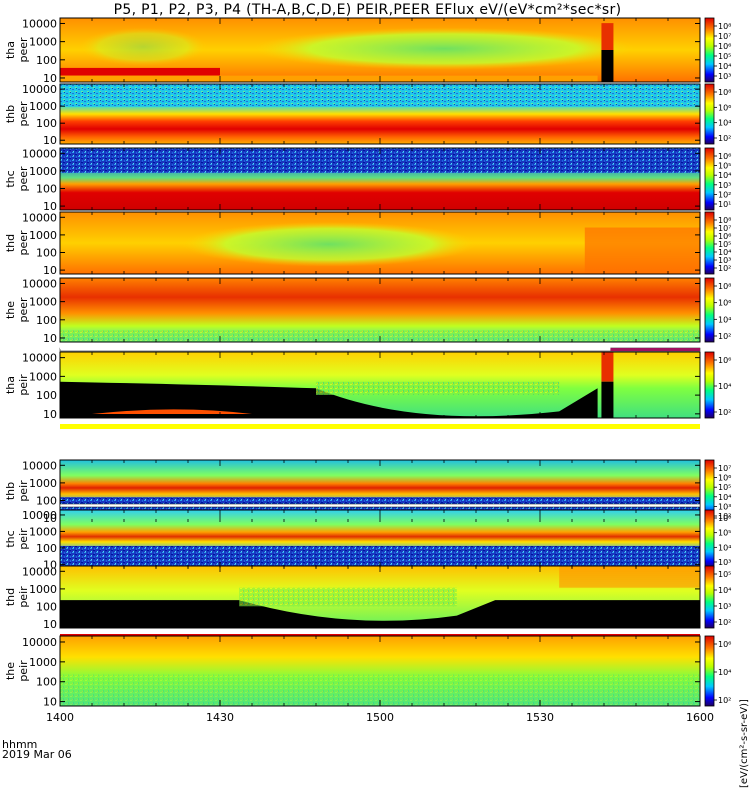 The height and width of the screenshot is (800, 750). I want to click on x-tick-label: 1500, so click(380, 717).